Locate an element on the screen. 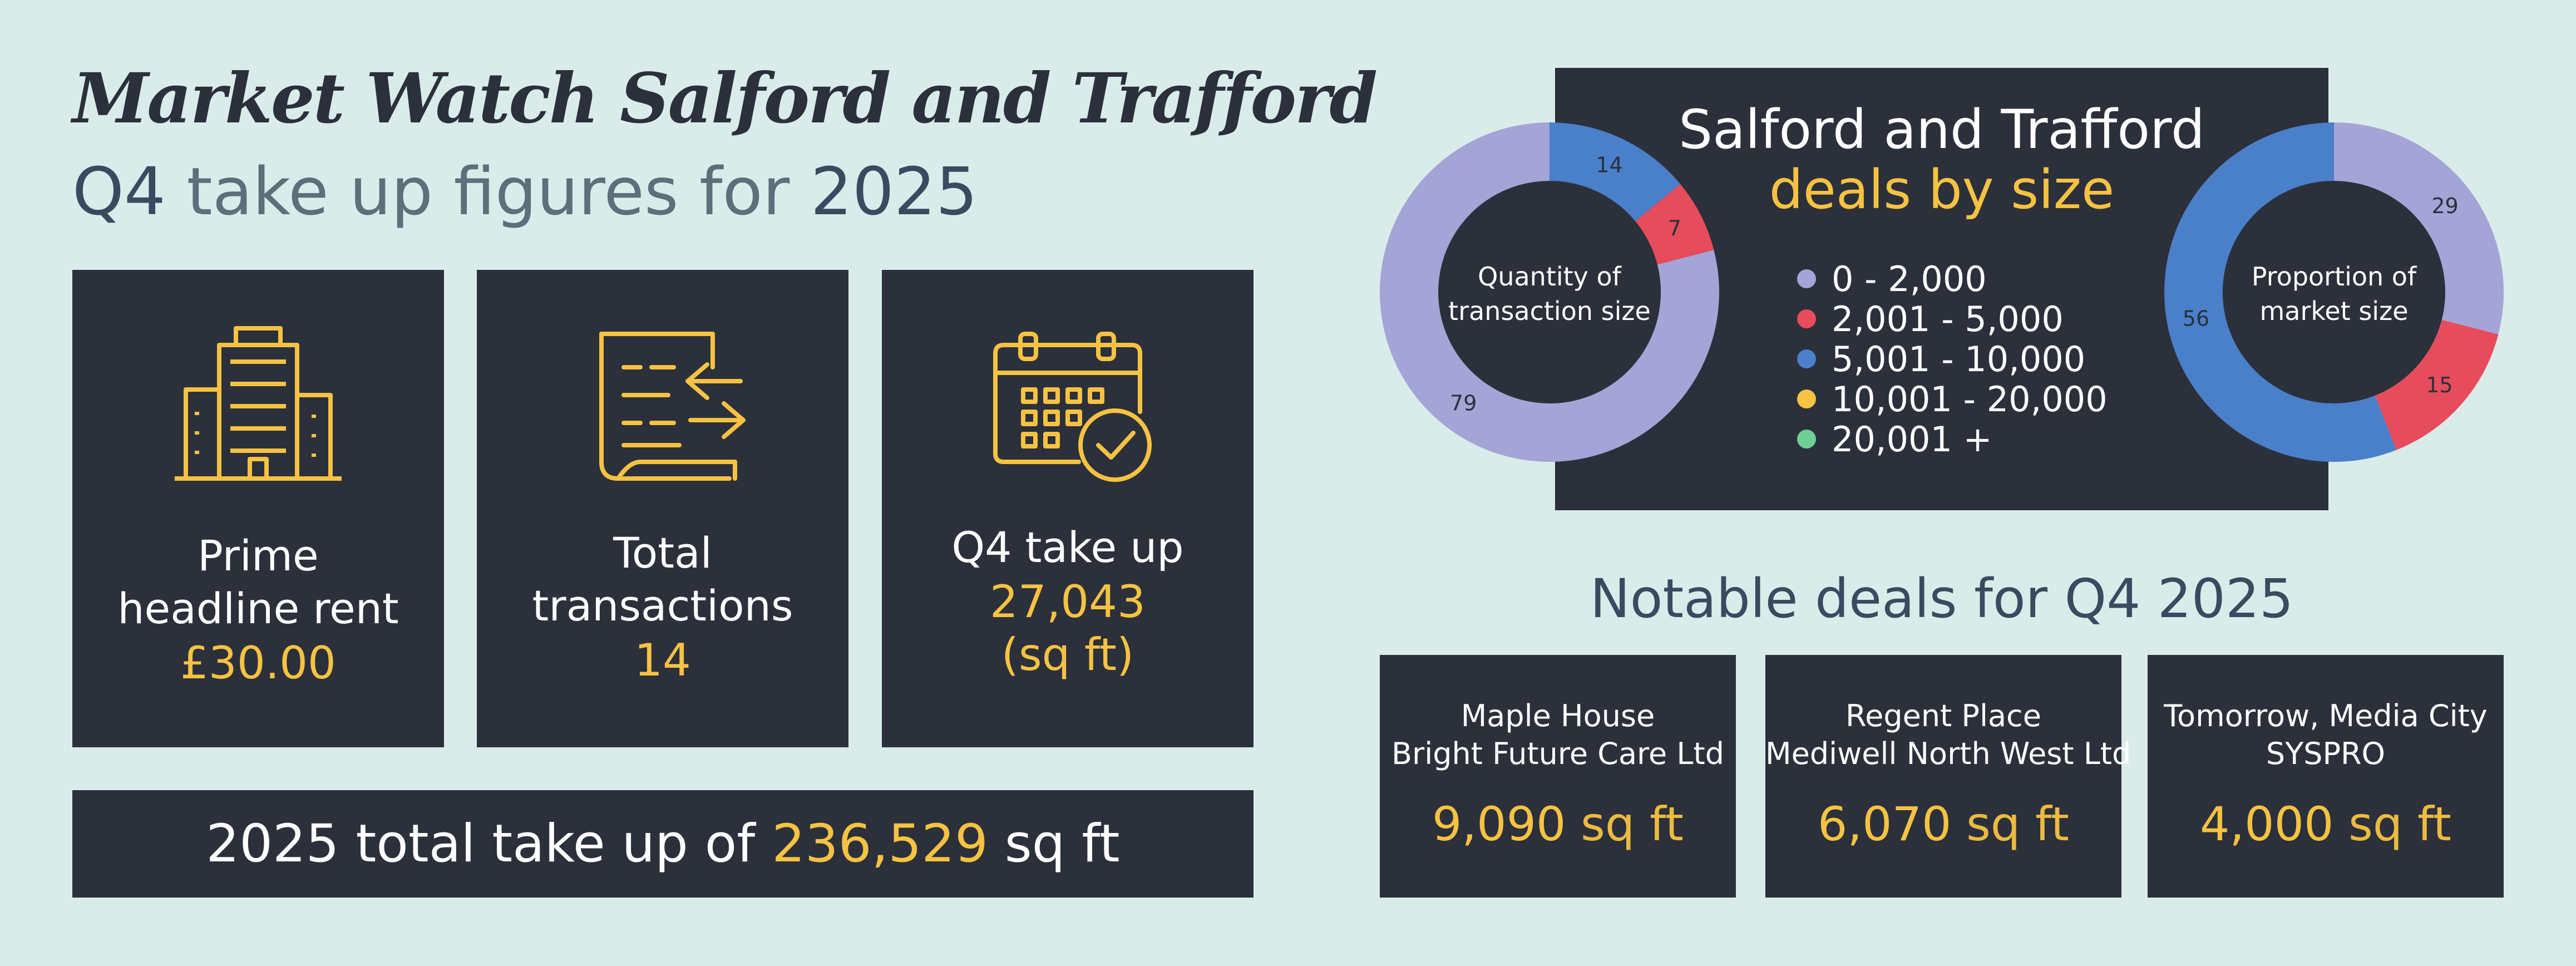  donut-center-label: Quantity of is located at coordinates (1550, 277).